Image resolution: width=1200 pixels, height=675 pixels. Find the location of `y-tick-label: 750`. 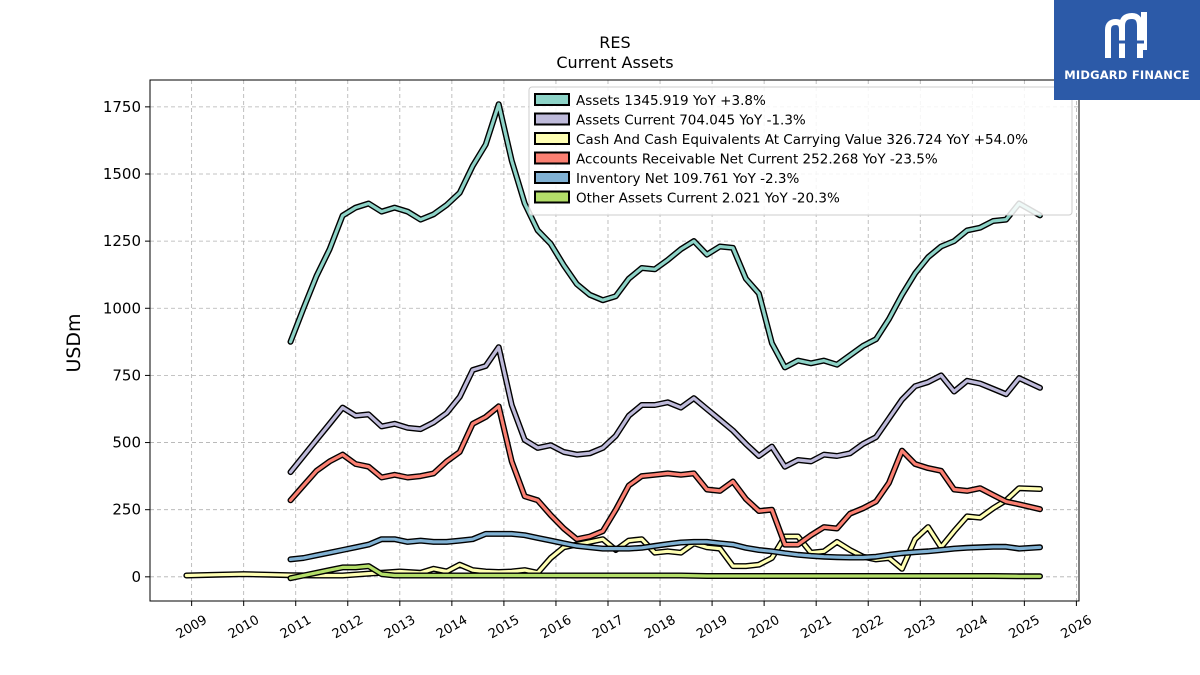

y-tick-label: 750 is located at coordinates (126, 375).